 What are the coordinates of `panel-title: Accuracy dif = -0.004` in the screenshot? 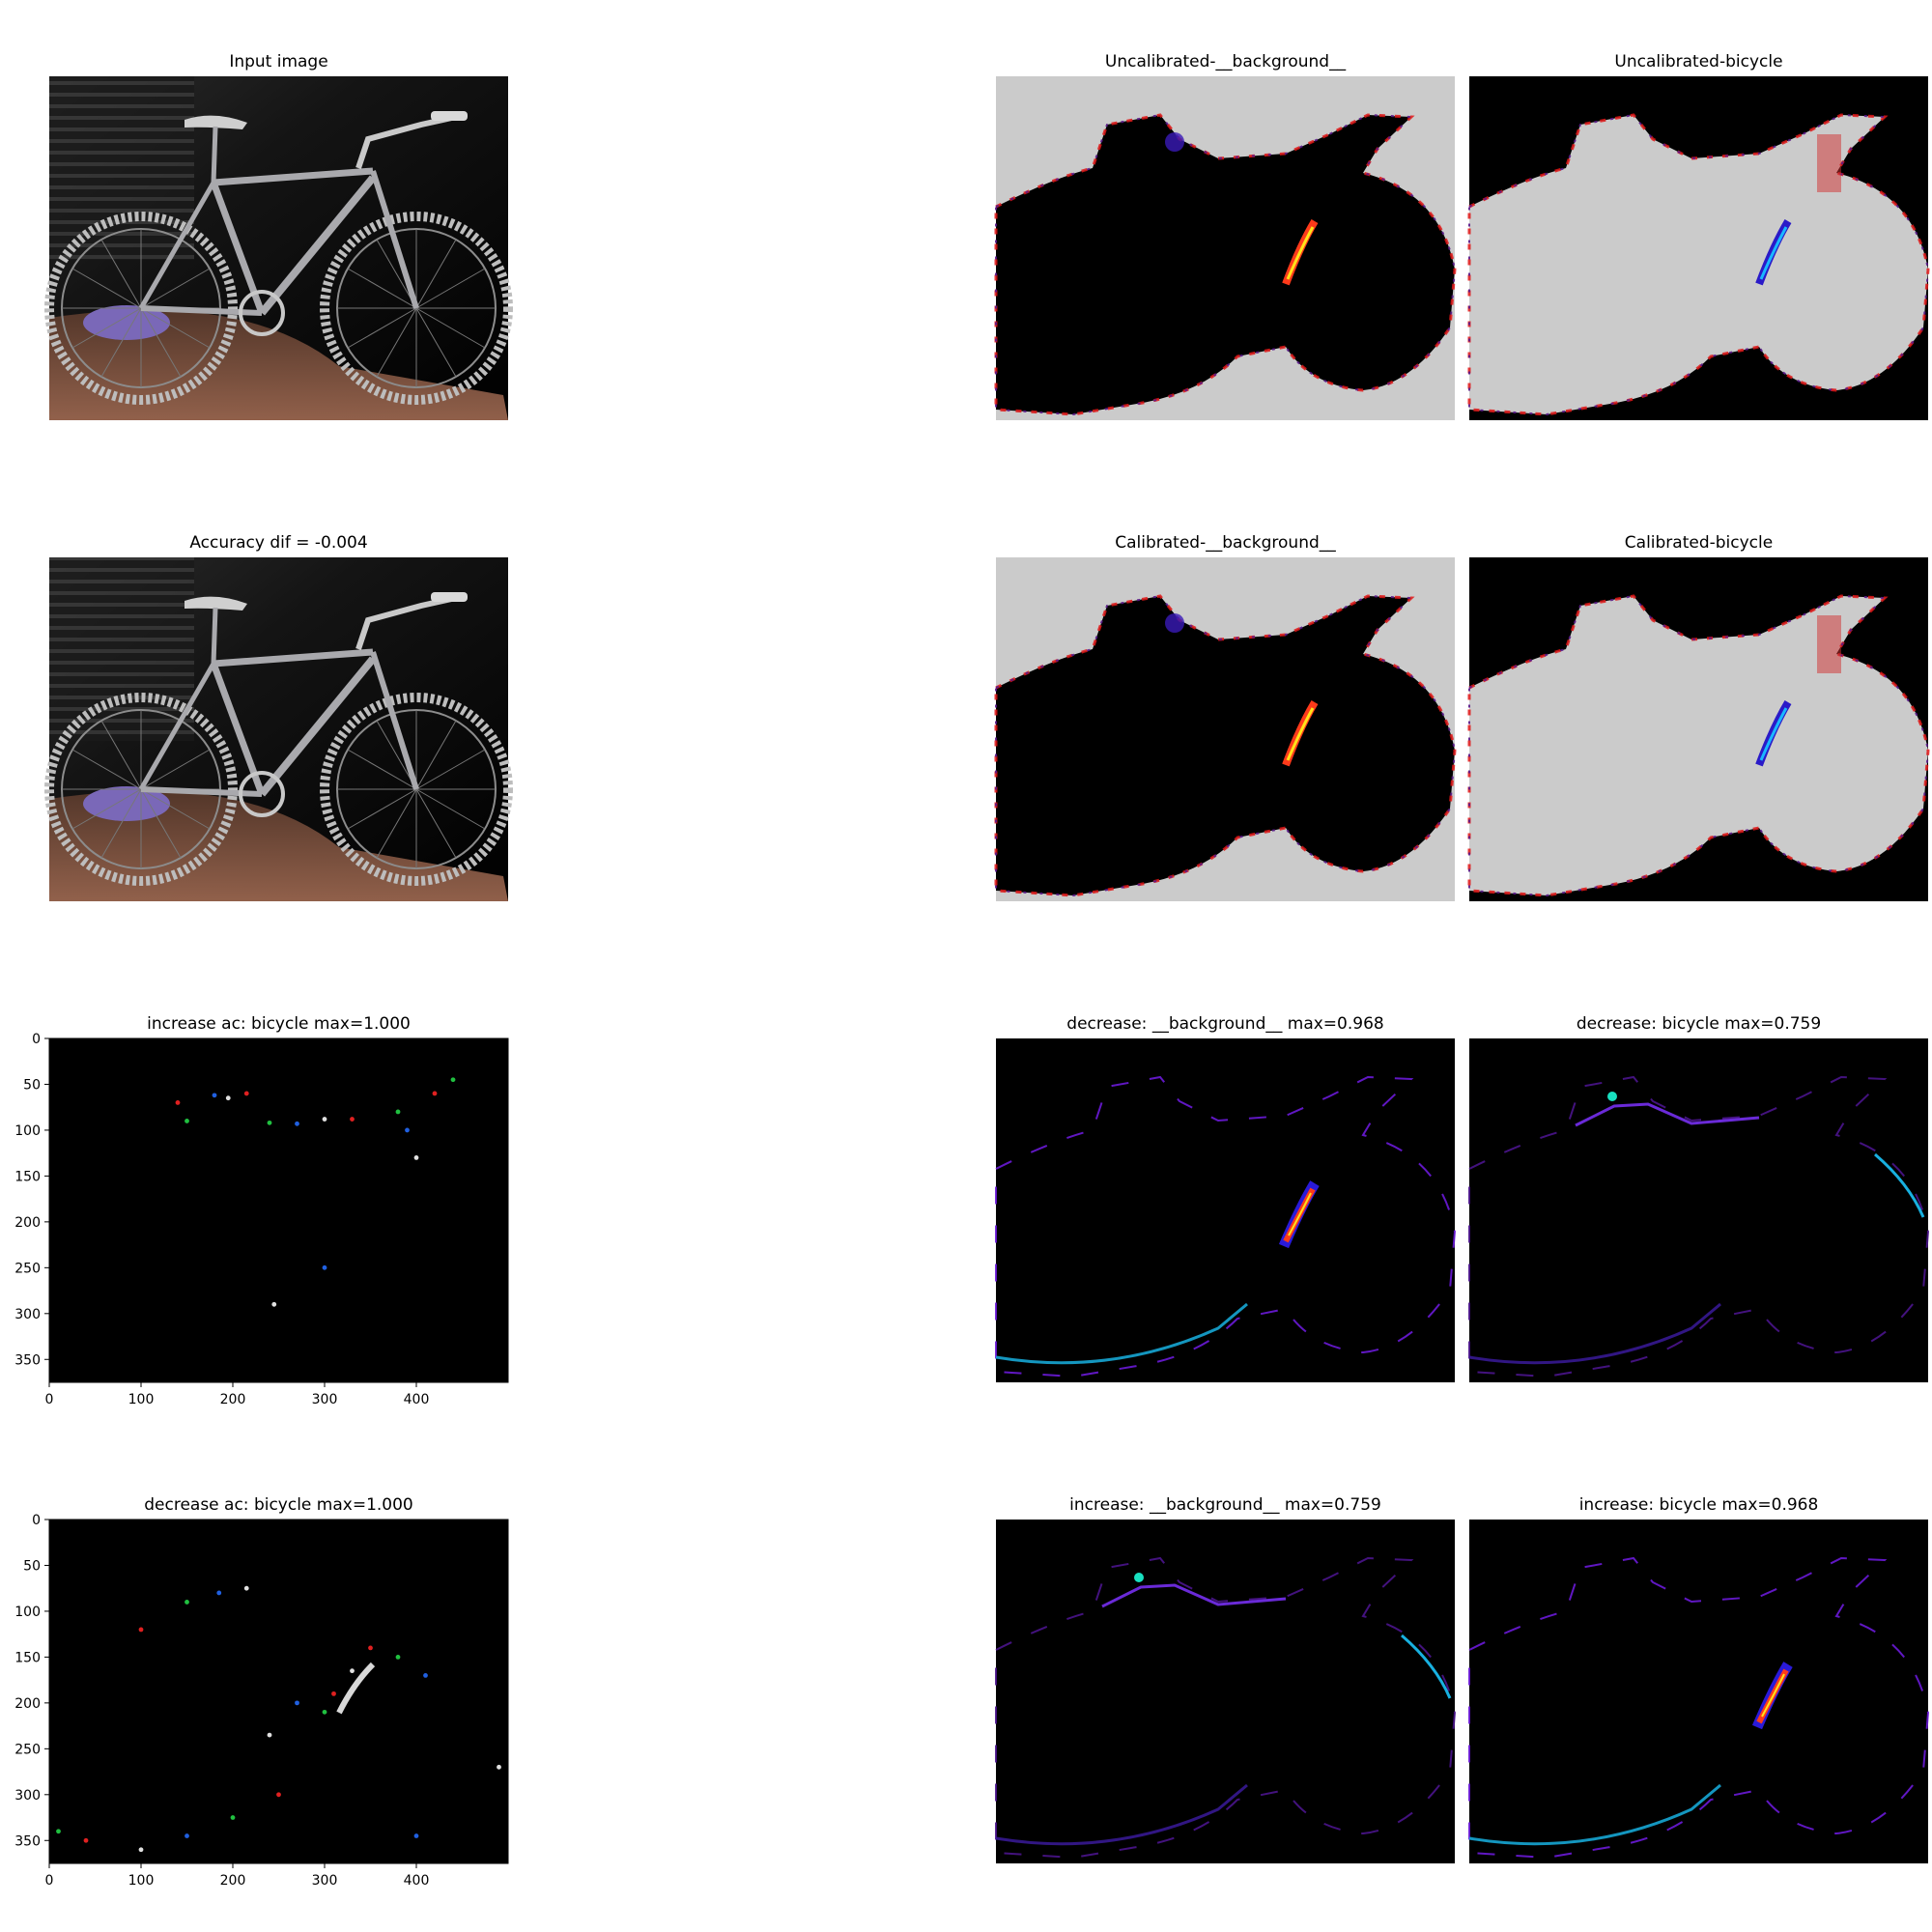 It's located at (278, 543).